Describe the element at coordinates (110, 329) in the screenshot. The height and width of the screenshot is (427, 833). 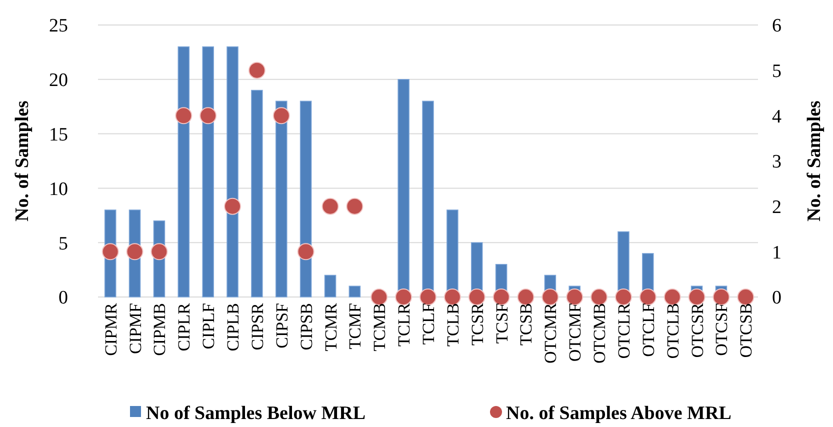
I see `x-tick-label: CIPMR` at that location.